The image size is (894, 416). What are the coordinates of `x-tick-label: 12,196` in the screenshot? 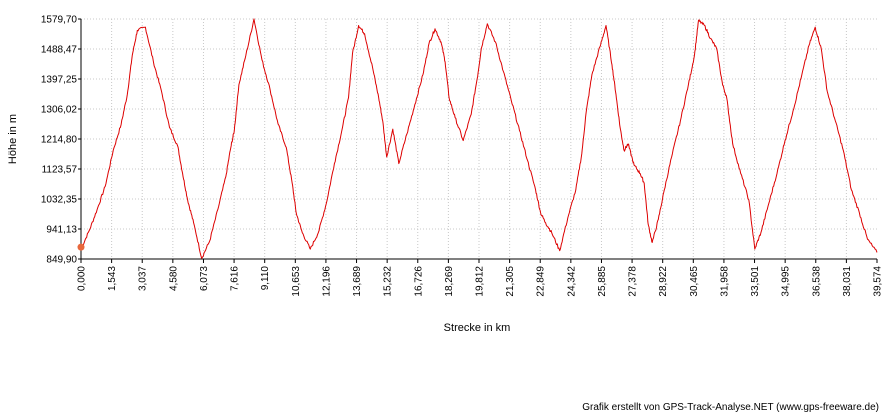 It's located at (326, 281).